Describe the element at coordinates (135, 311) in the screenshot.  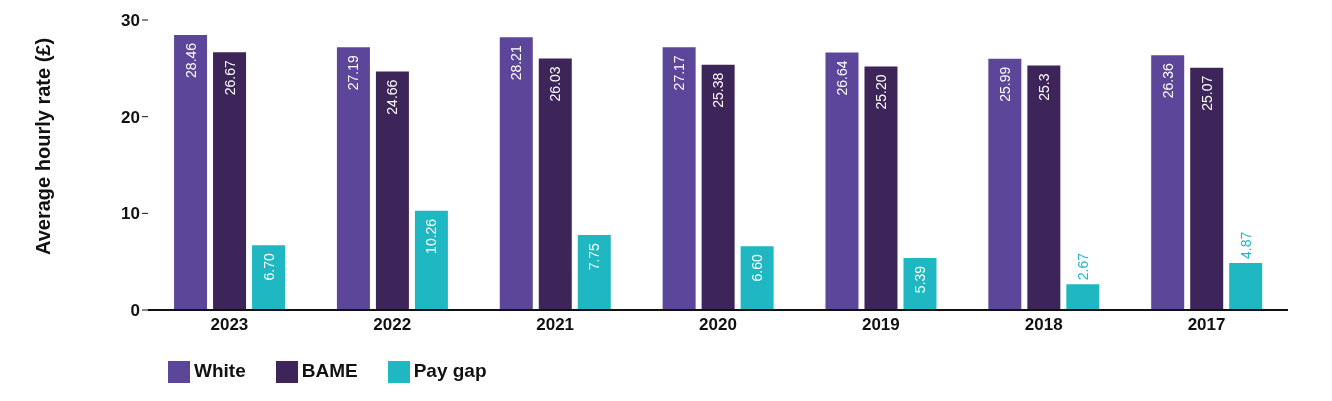
I see `y-tick-label: 0` at that location.